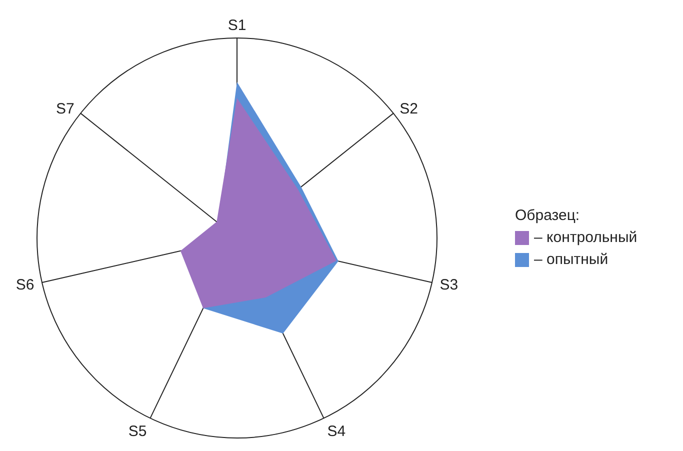  Describe the element at coordinates (65, 109) in the screenshot. I see `spoke-label: S7` at that location.